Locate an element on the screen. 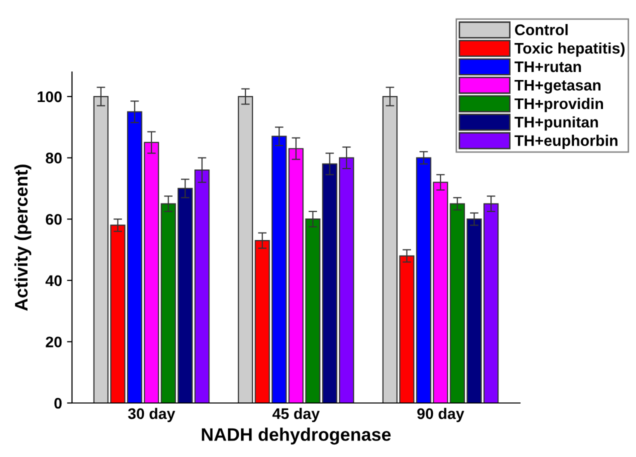 The width and height of the screenshot is (636, 457). y-tick-label: 0 is located at coordinates (58, 403).